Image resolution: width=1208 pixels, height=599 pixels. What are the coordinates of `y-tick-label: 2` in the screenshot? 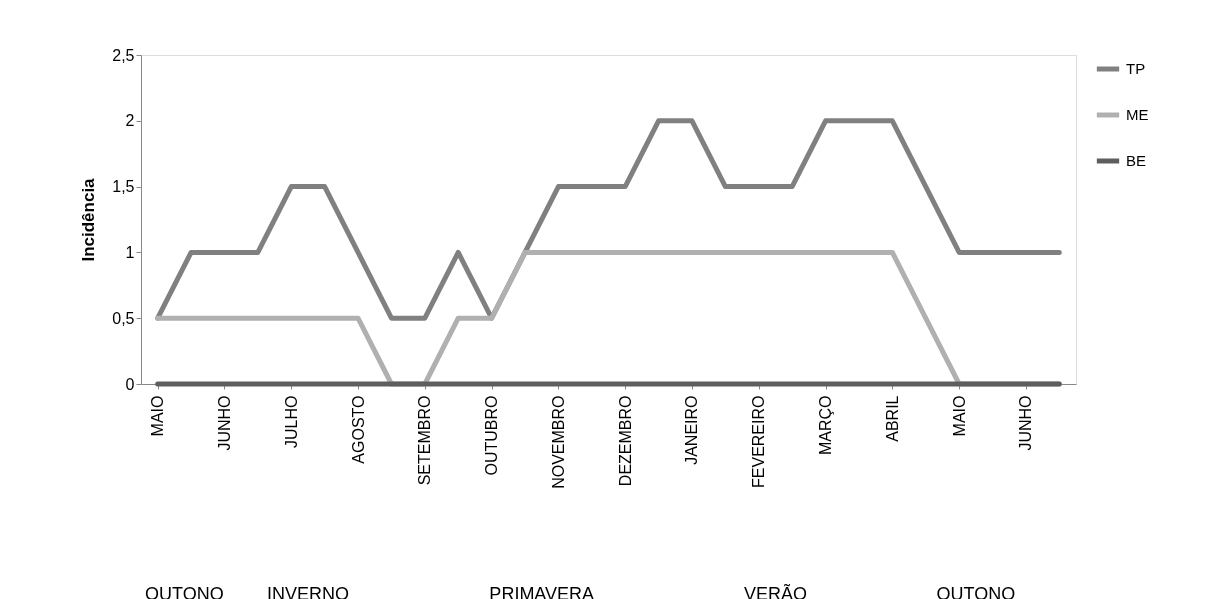 It's located at (130, 121).